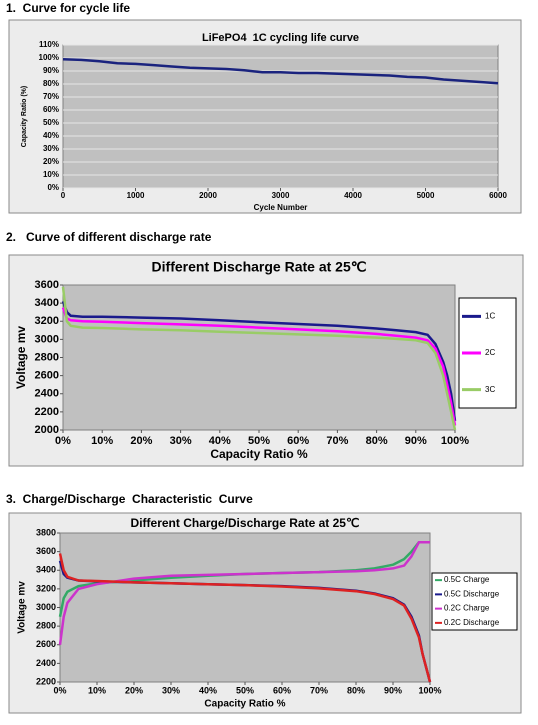 The image size is (538, 725). I want to click on y-tick-label: 40%, so click(51, 135).